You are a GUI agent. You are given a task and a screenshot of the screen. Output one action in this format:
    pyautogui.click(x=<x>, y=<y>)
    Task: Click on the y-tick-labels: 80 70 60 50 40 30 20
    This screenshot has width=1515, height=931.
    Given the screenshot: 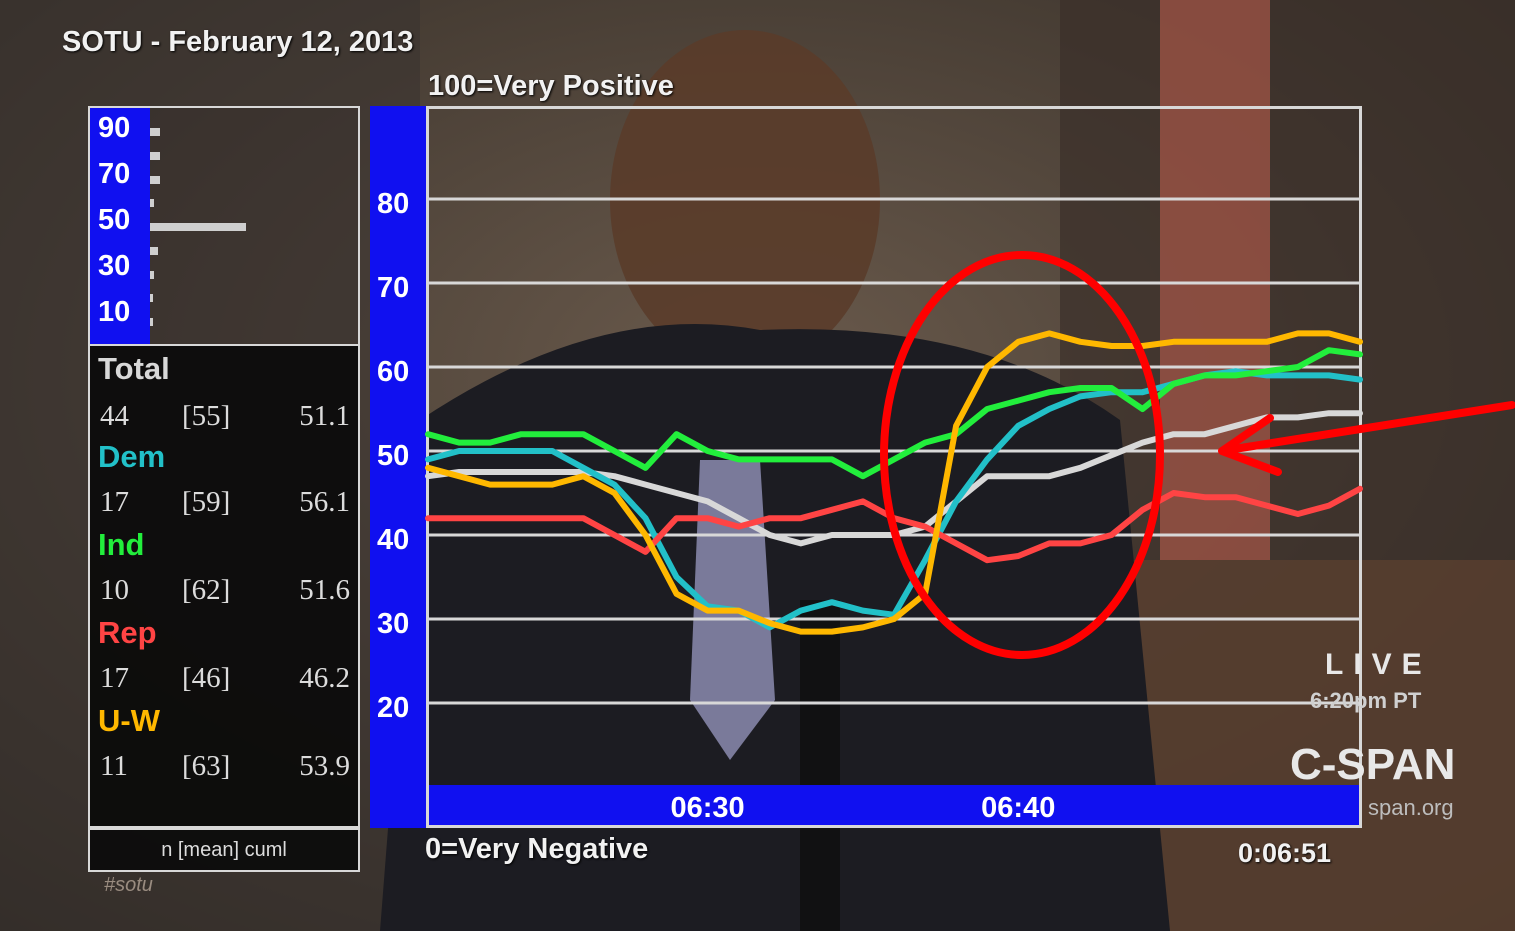 What is the action you would take?
    pyautogui.click(x=393, y=456)
    